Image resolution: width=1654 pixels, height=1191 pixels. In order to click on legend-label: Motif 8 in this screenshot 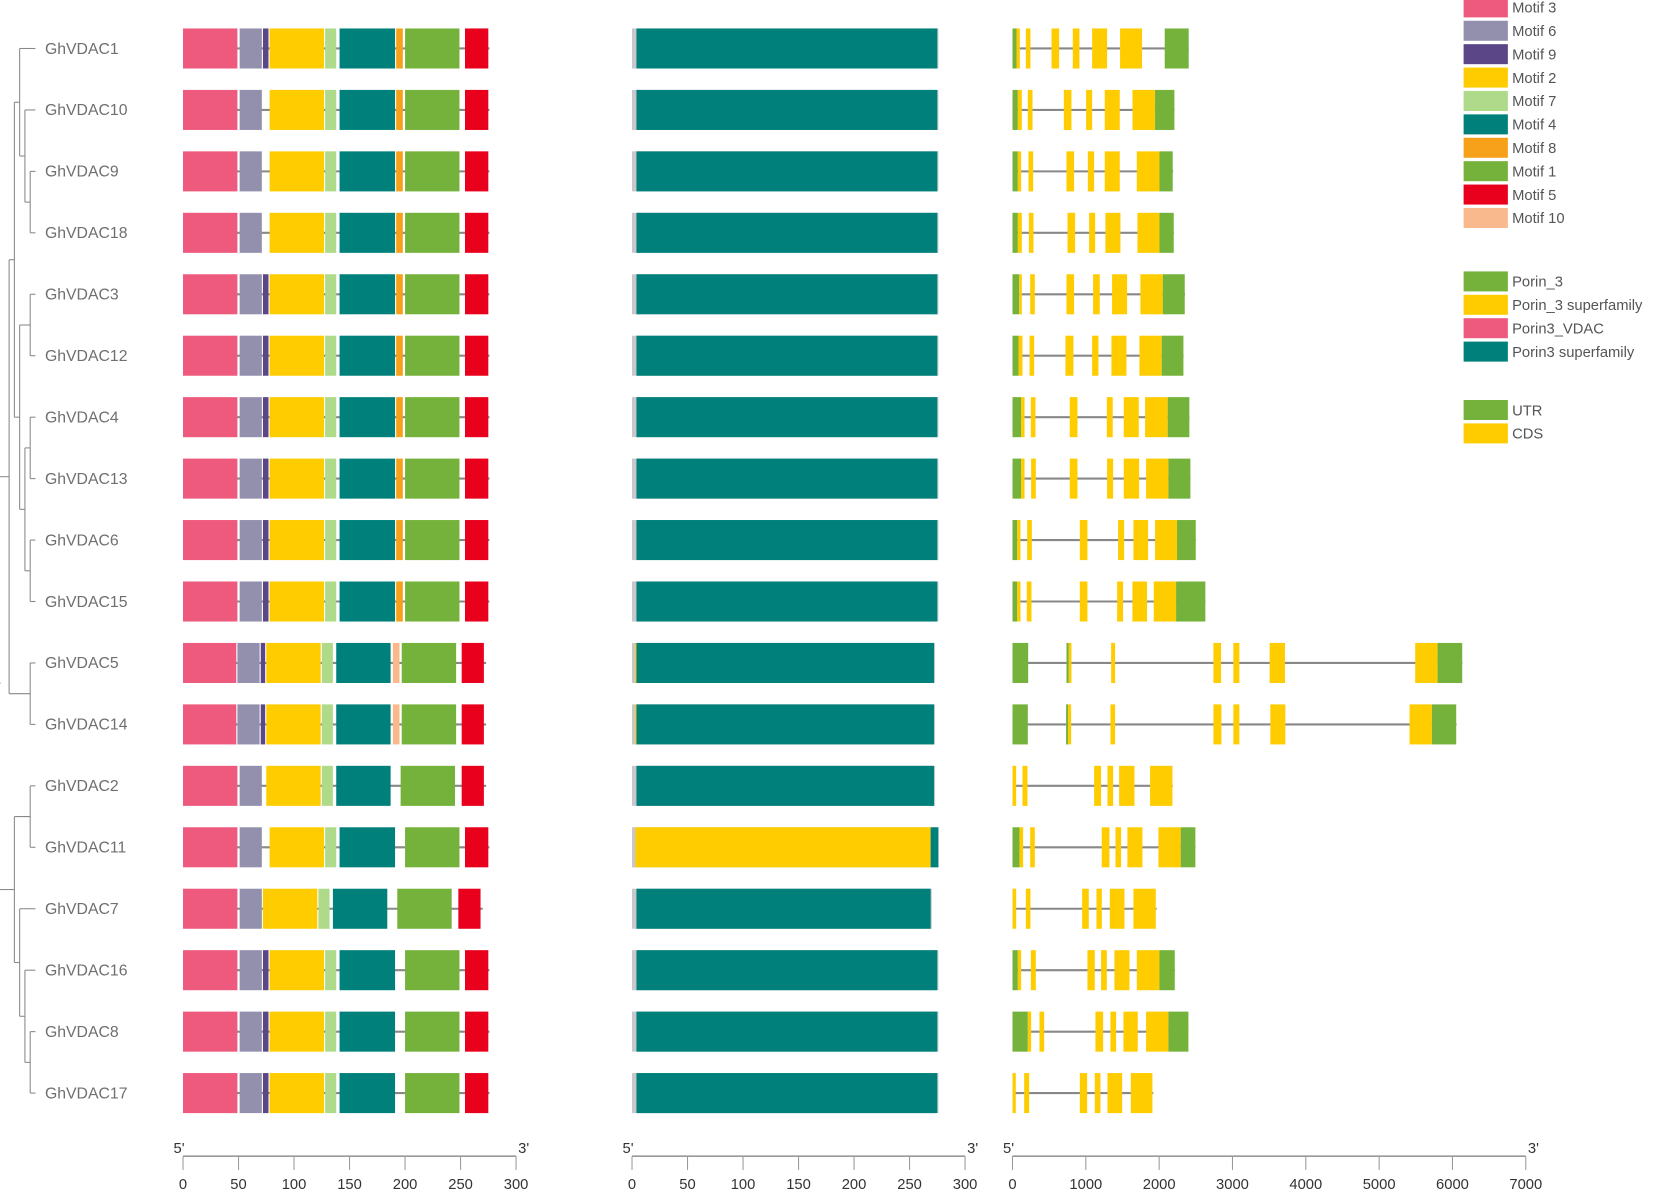, I will do `click(1534, 149)`.